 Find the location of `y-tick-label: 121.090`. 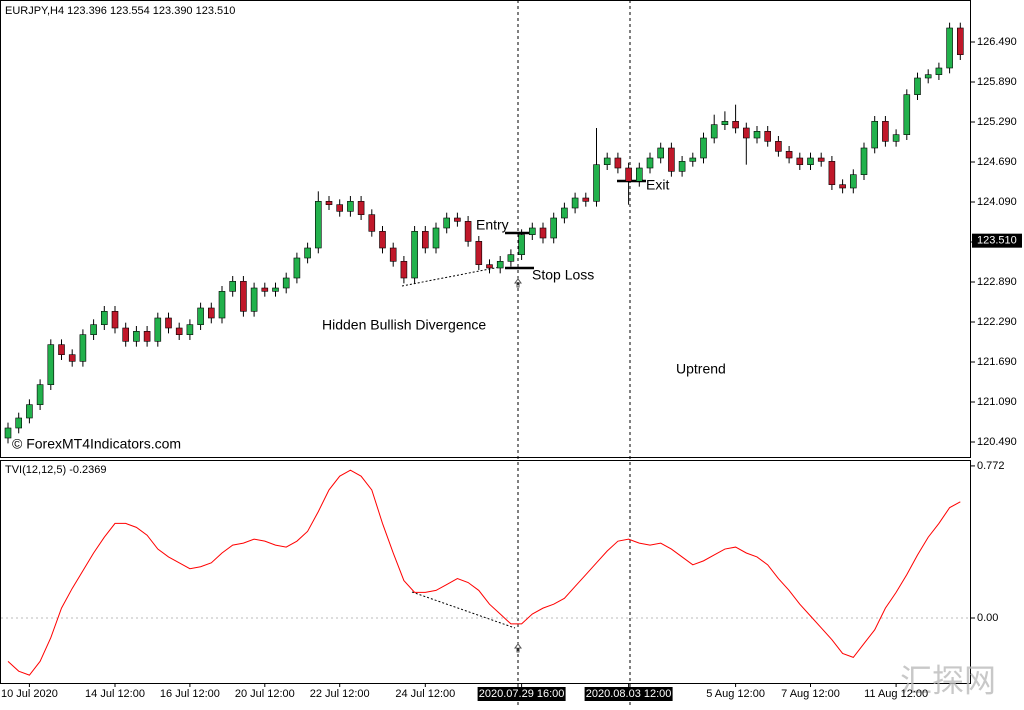

y-tick-label: 121.090 is located at coordinates (997, 402).